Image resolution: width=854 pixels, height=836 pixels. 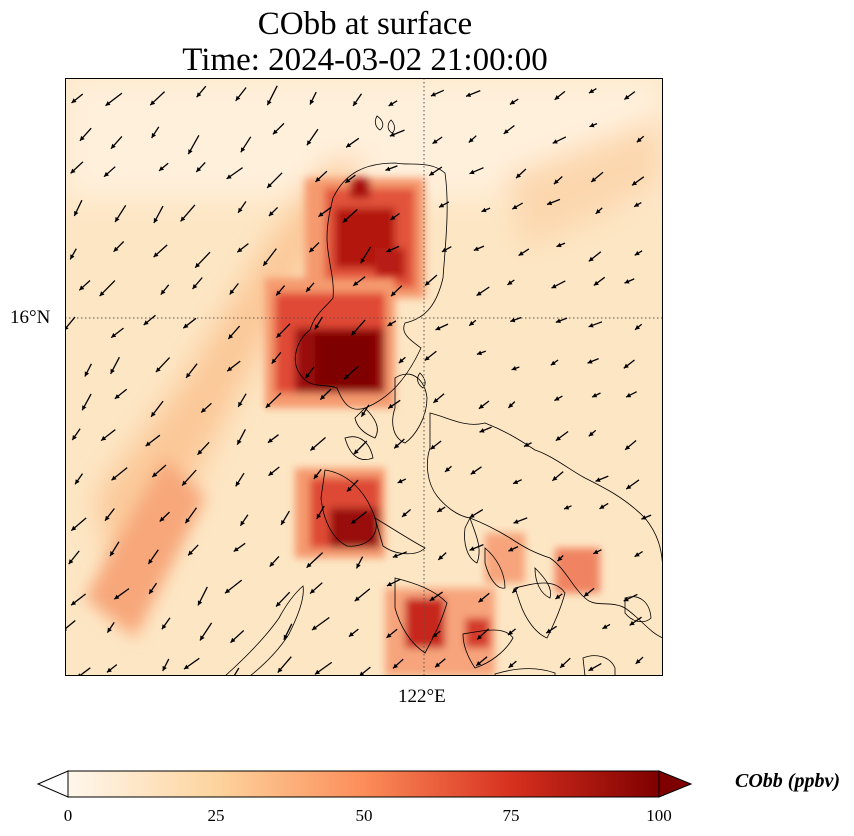 What do you see at coordinates (675, 784) in the screenshot?
I see `colorbar-extend-high` at bounding box center [675, 784].